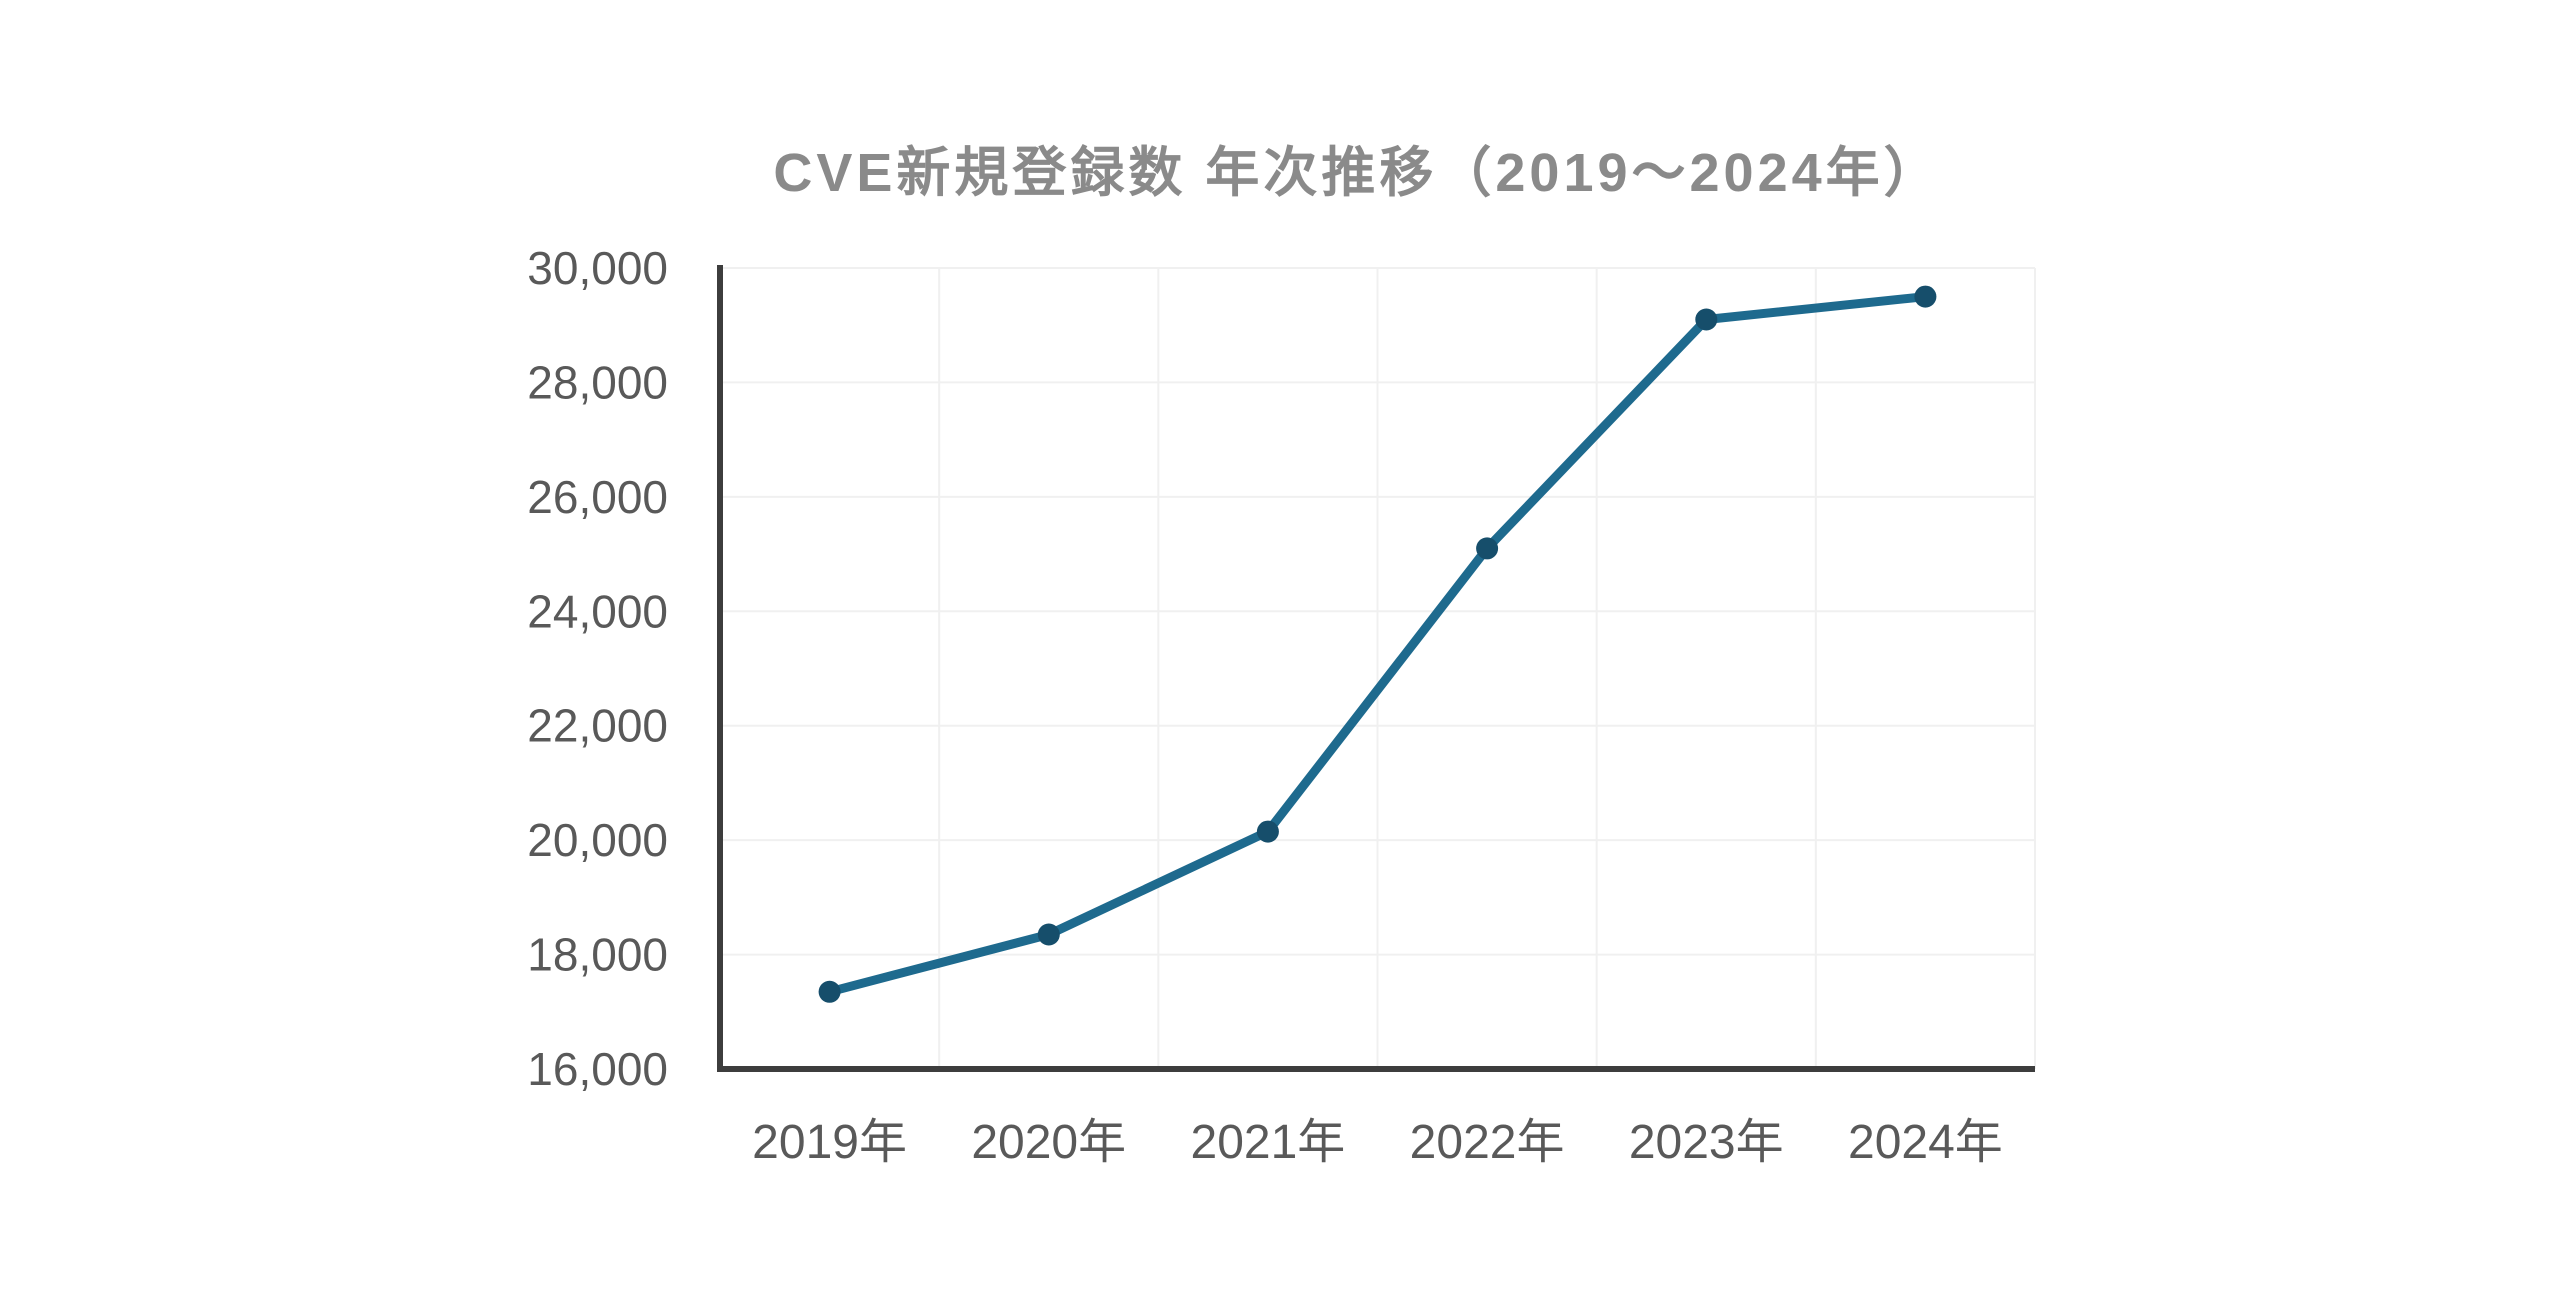  What do you see at coordinates (829, 991) in the screenshot?
I see `data-point-2019年` at bounding box center [829, 991].